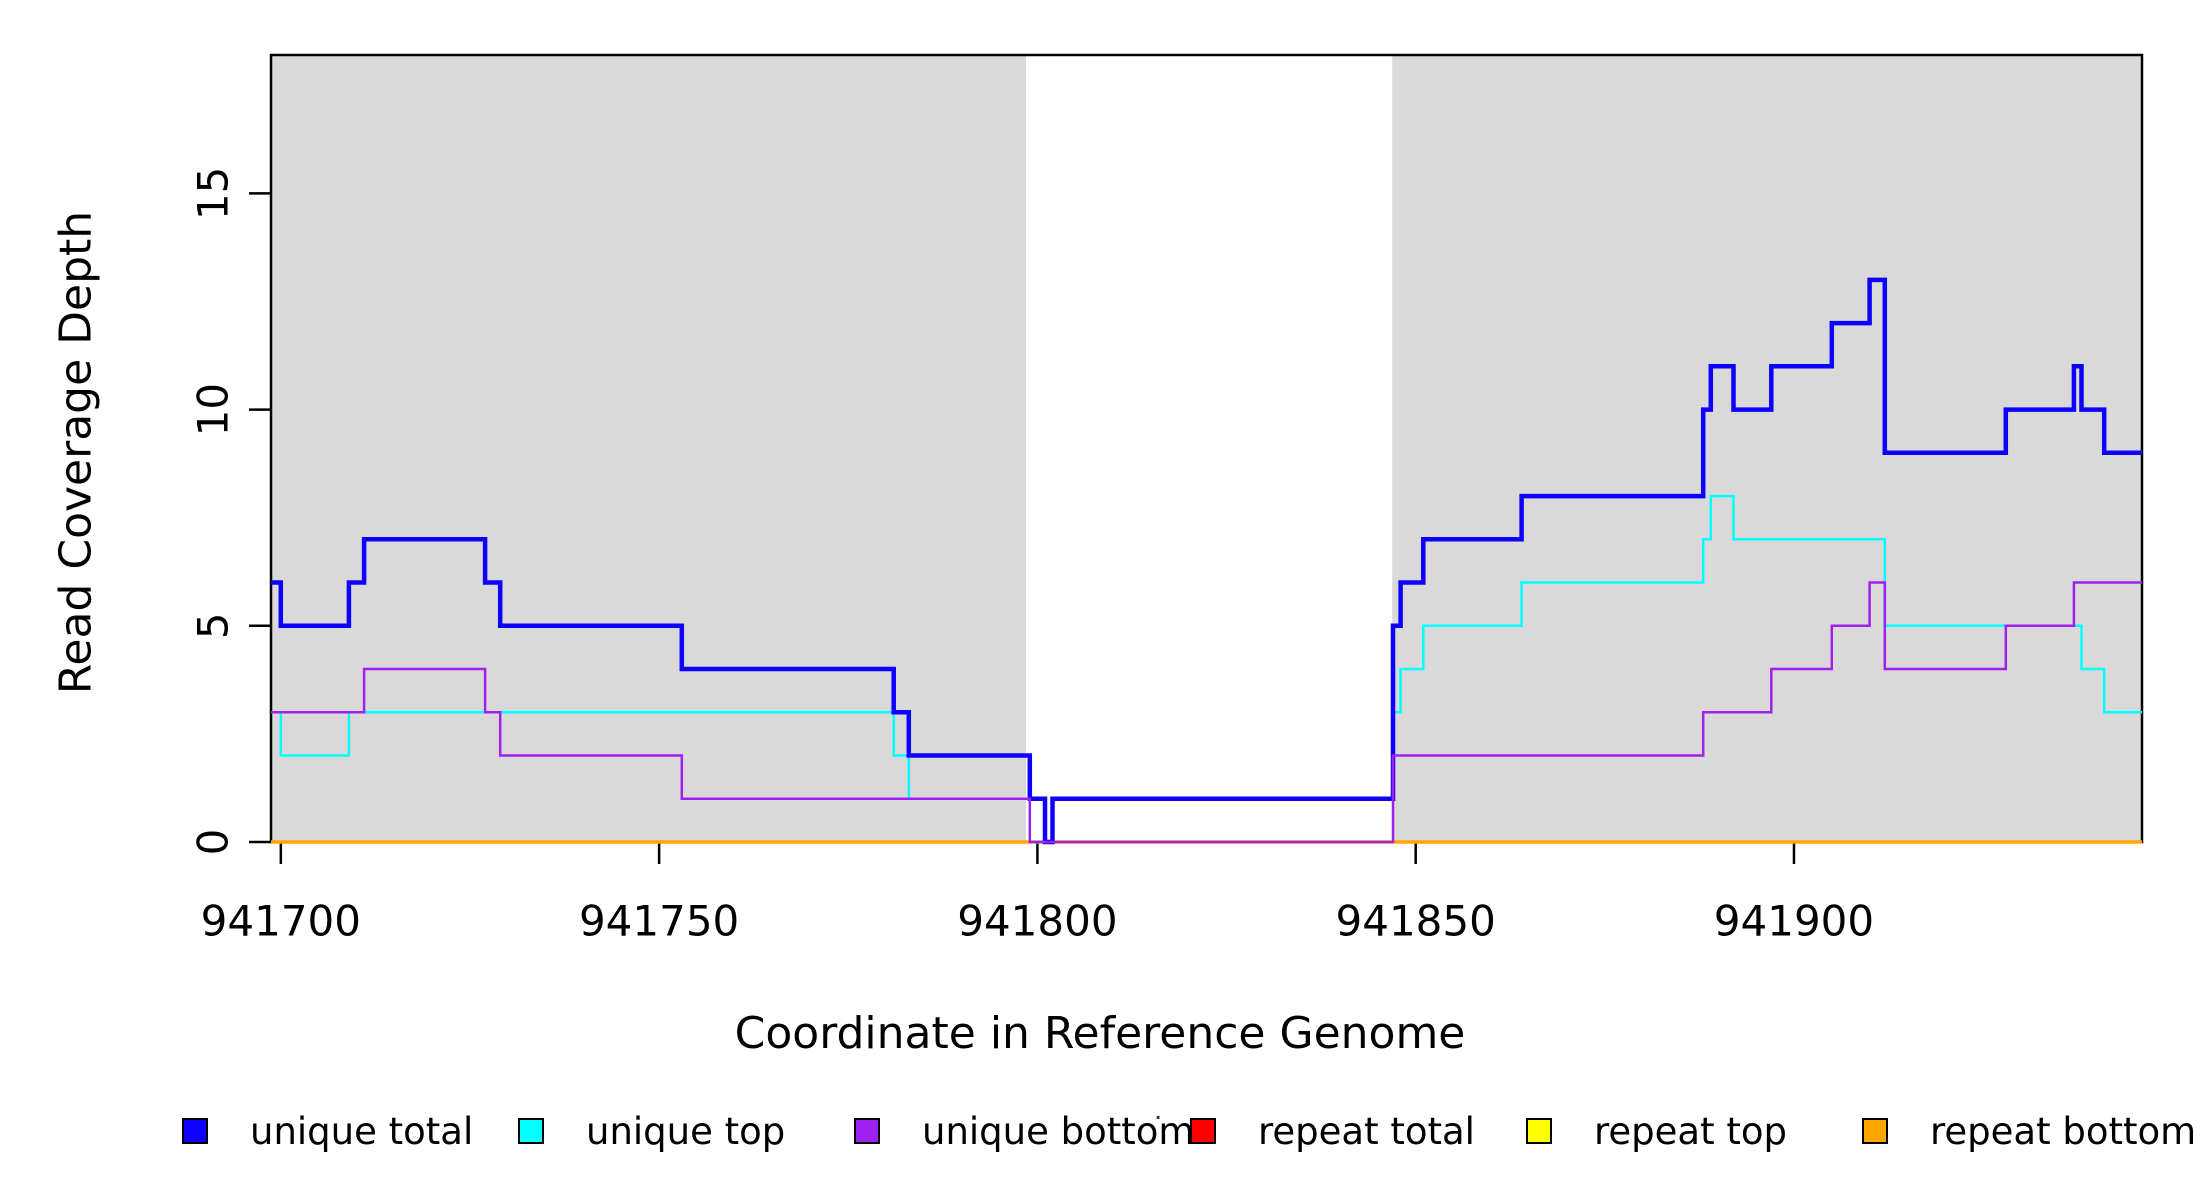 This screenshot has height=1200, width=2200. I want to click on y-axis-title: Read Coverage Depth, so click(76, 452).